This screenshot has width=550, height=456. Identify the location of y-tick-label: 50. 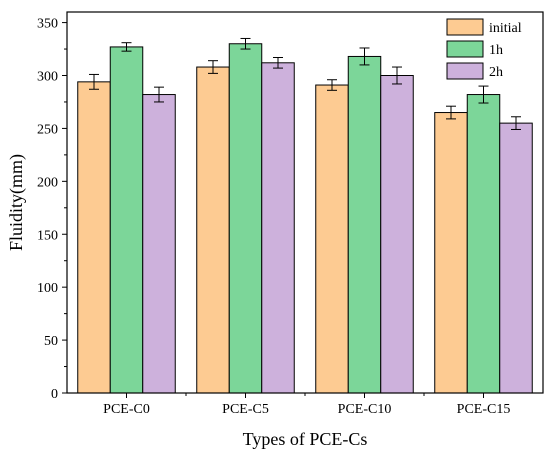
(51, 341).